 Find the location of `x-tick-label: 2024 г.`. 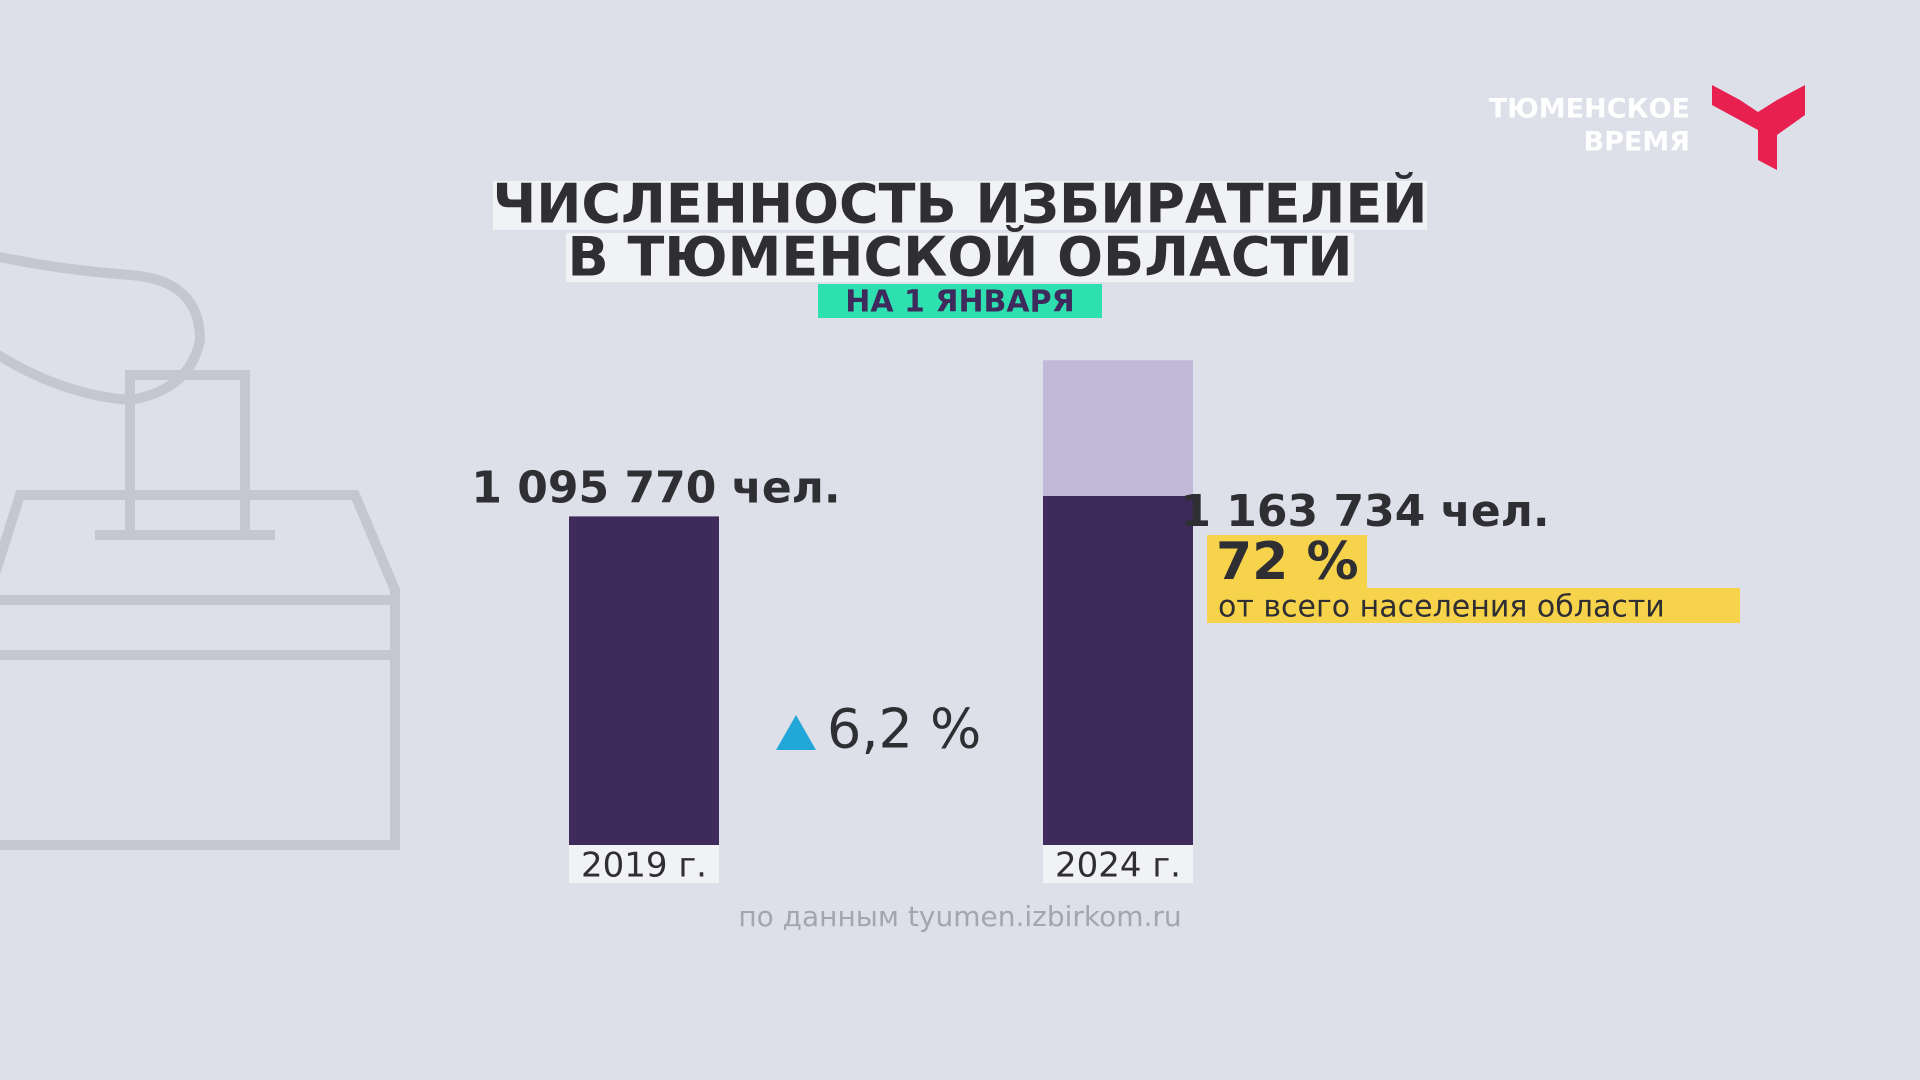

x-tick-label: 2024 г. is located at coordinates (1118, 866).